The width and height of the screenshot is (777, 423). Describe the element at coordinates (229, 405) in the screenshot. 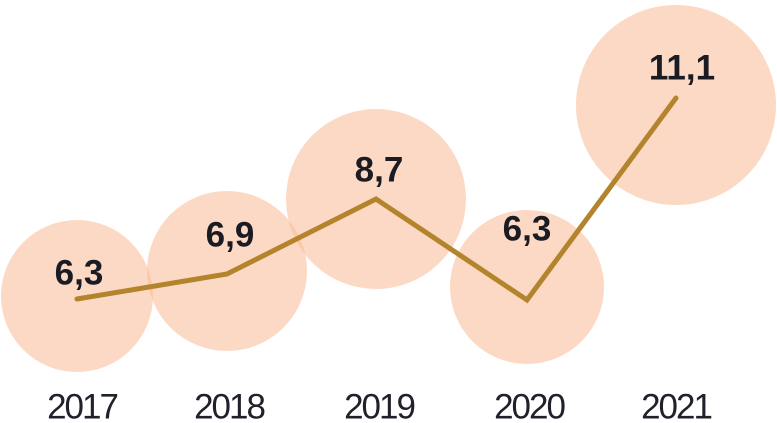

I see `year-label-2018: 2018` at that location.